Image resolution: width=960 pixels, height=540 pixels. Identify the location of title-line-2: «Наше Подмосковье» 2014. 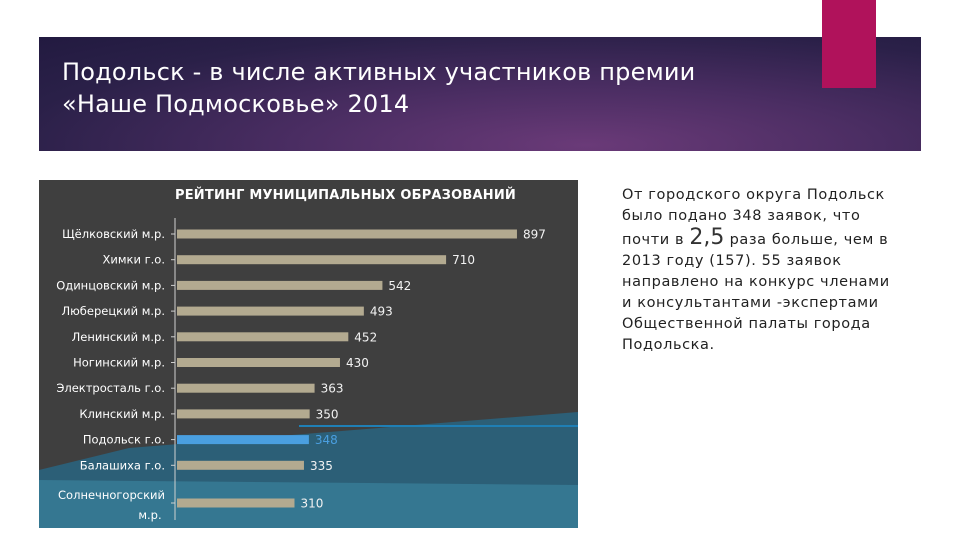
(236, 104).